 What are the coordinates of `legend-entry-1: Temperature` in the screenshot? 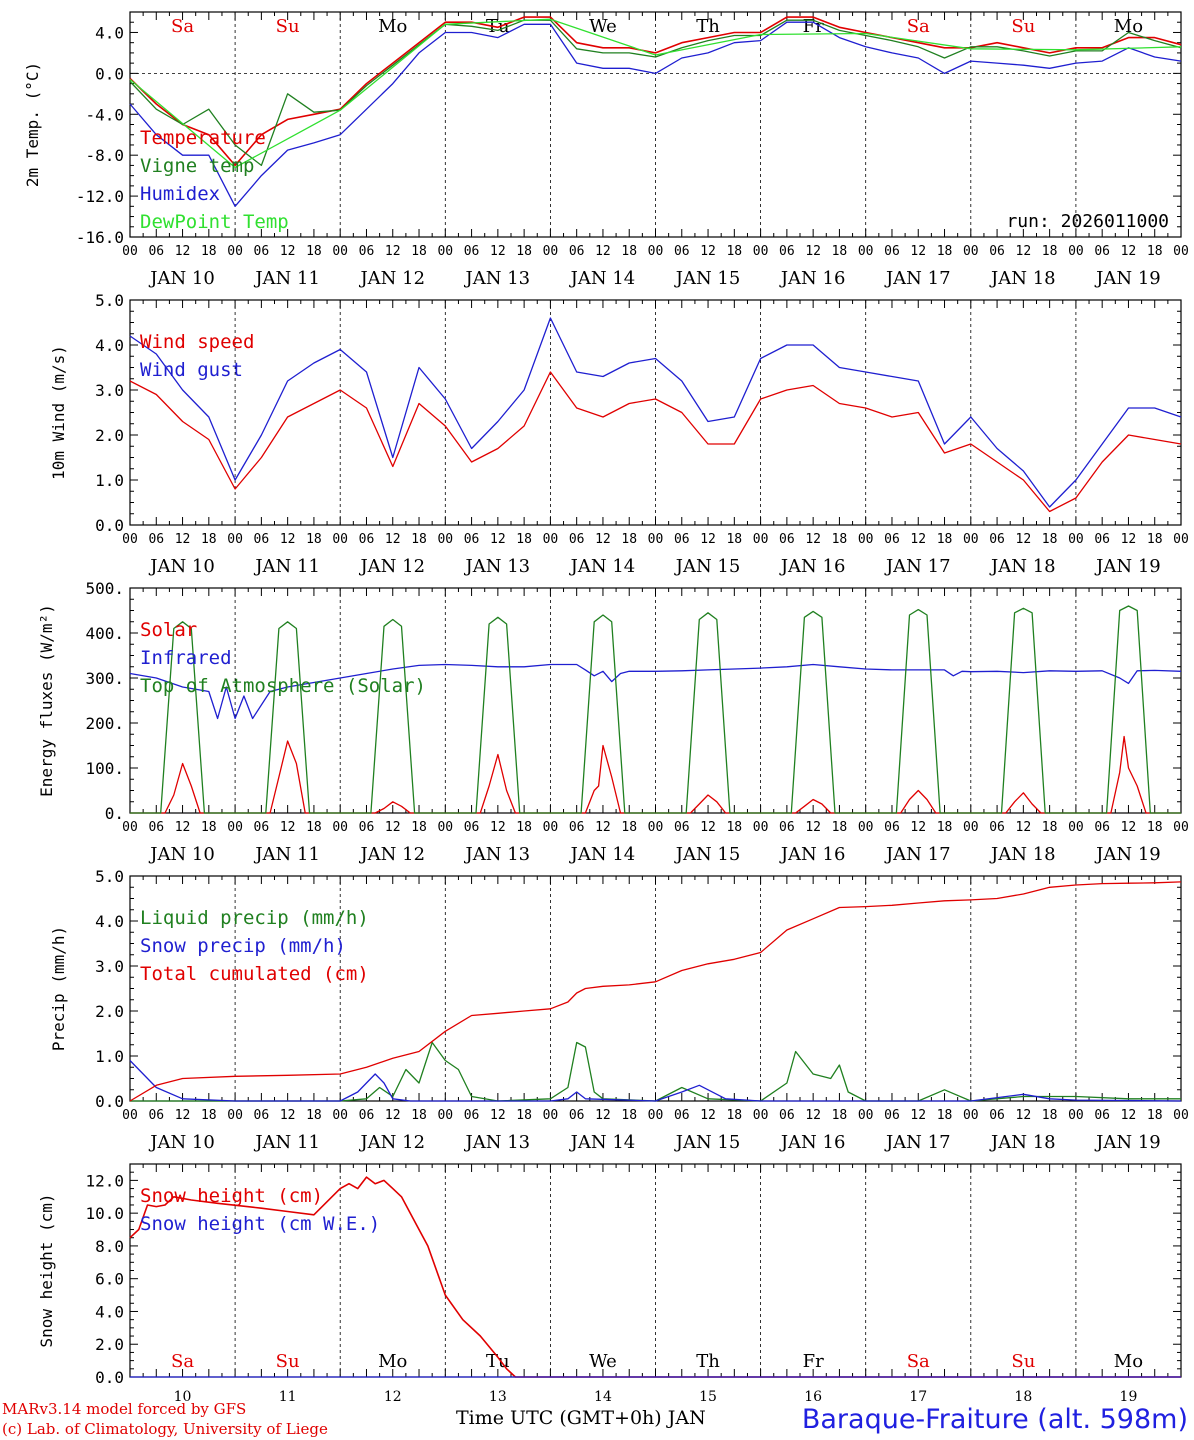 It's located at (203, 138).